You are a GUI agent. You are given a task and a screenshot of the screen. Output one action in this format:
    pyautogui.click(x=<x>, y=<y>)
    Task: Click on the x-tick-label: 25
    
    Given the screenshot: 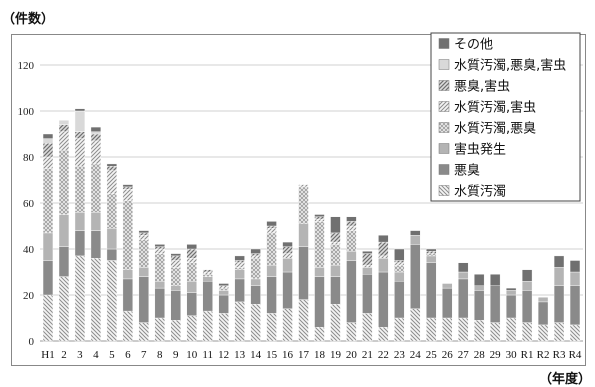 What is the action you would take?
    pyautogui.click(x=432, y=355)
    